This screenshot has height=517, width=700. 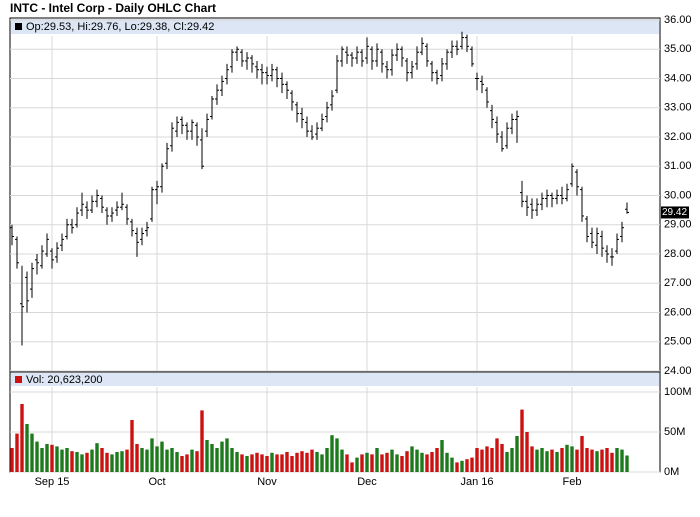 What do you see at coordinates (113, 8) in the screenshot?
I see `chart-title: INTC - Intel Corp - Daily OHLC Chart` at bounding box center [113, 8].